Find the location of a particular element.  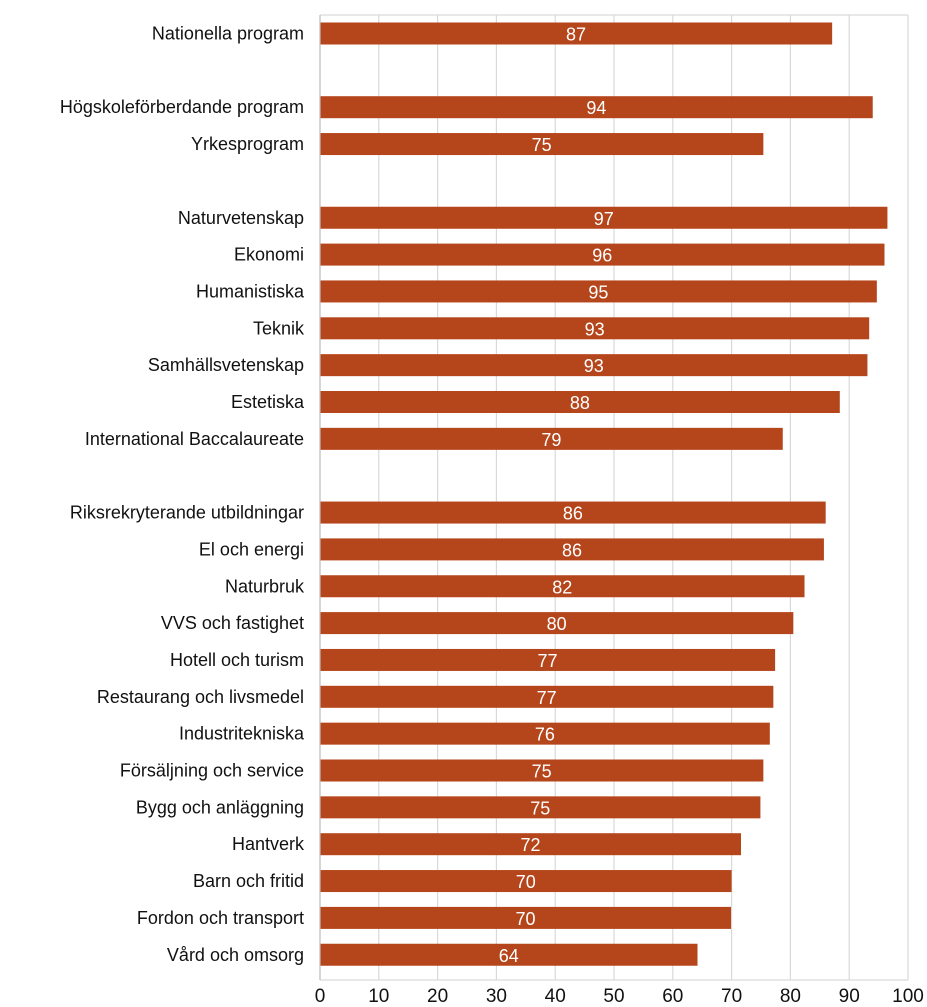

category-label: Restaurang och livsmedel is located at coordinates (200, 697).